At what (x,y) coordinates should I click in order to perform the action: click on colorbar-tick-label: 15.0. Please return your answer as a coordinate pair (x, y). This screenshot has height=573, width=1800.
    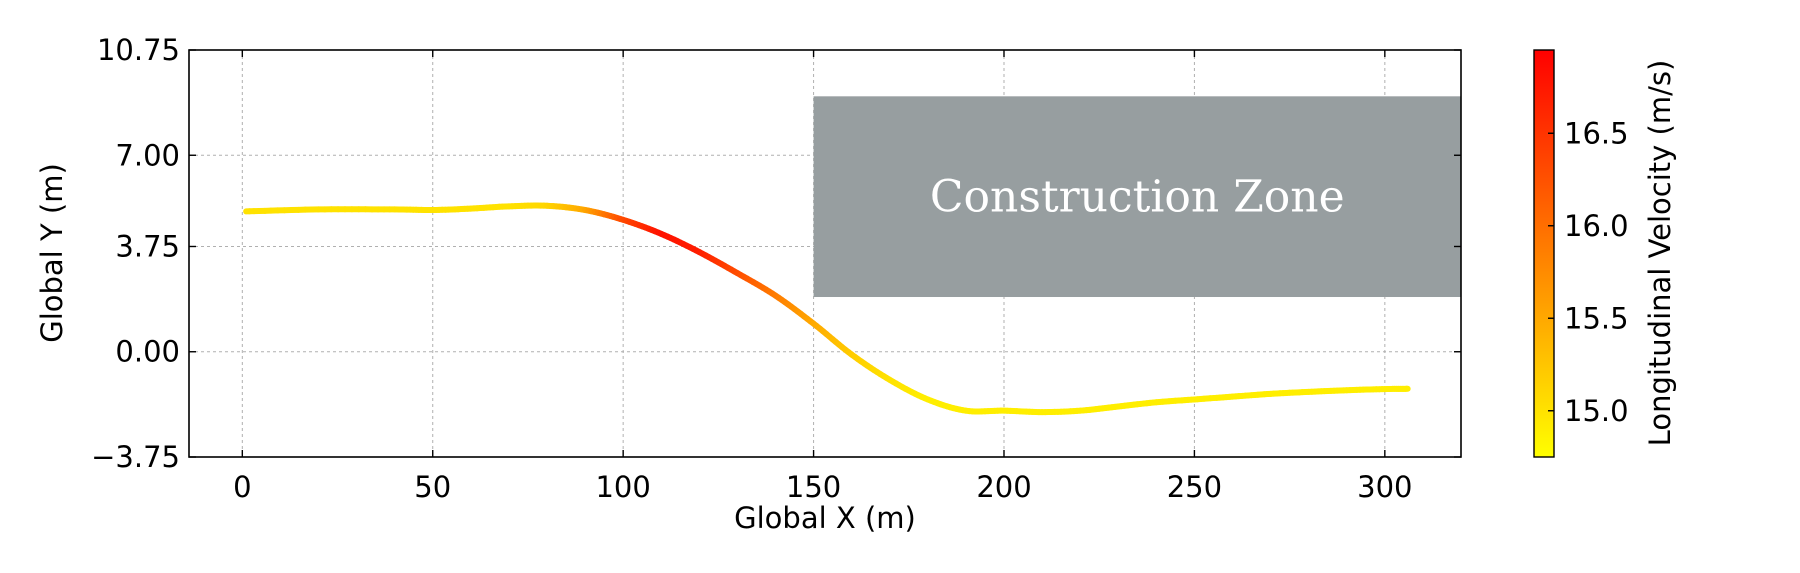
    Looking at the image, I should click on (1596, 411).